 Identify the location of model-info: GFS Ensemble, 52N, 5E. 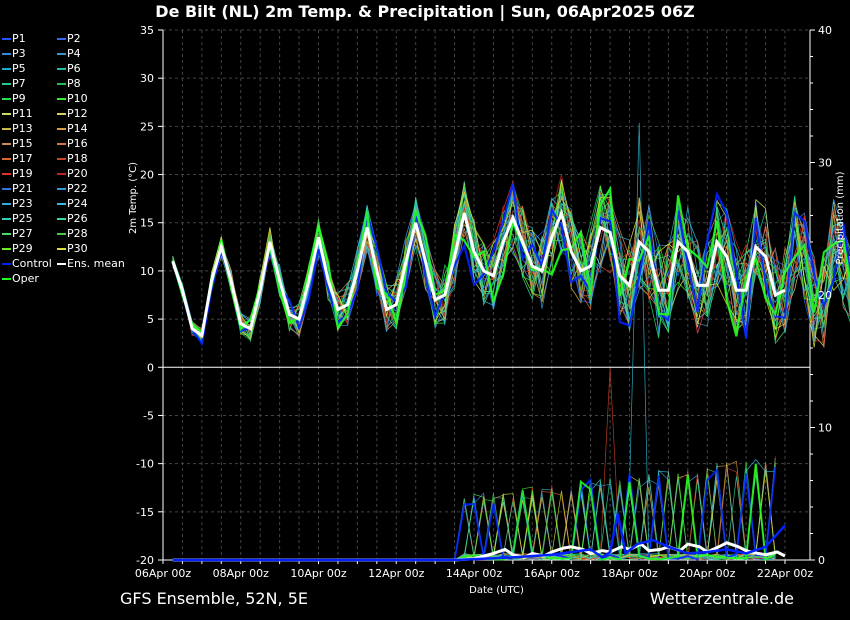
(214, 598).